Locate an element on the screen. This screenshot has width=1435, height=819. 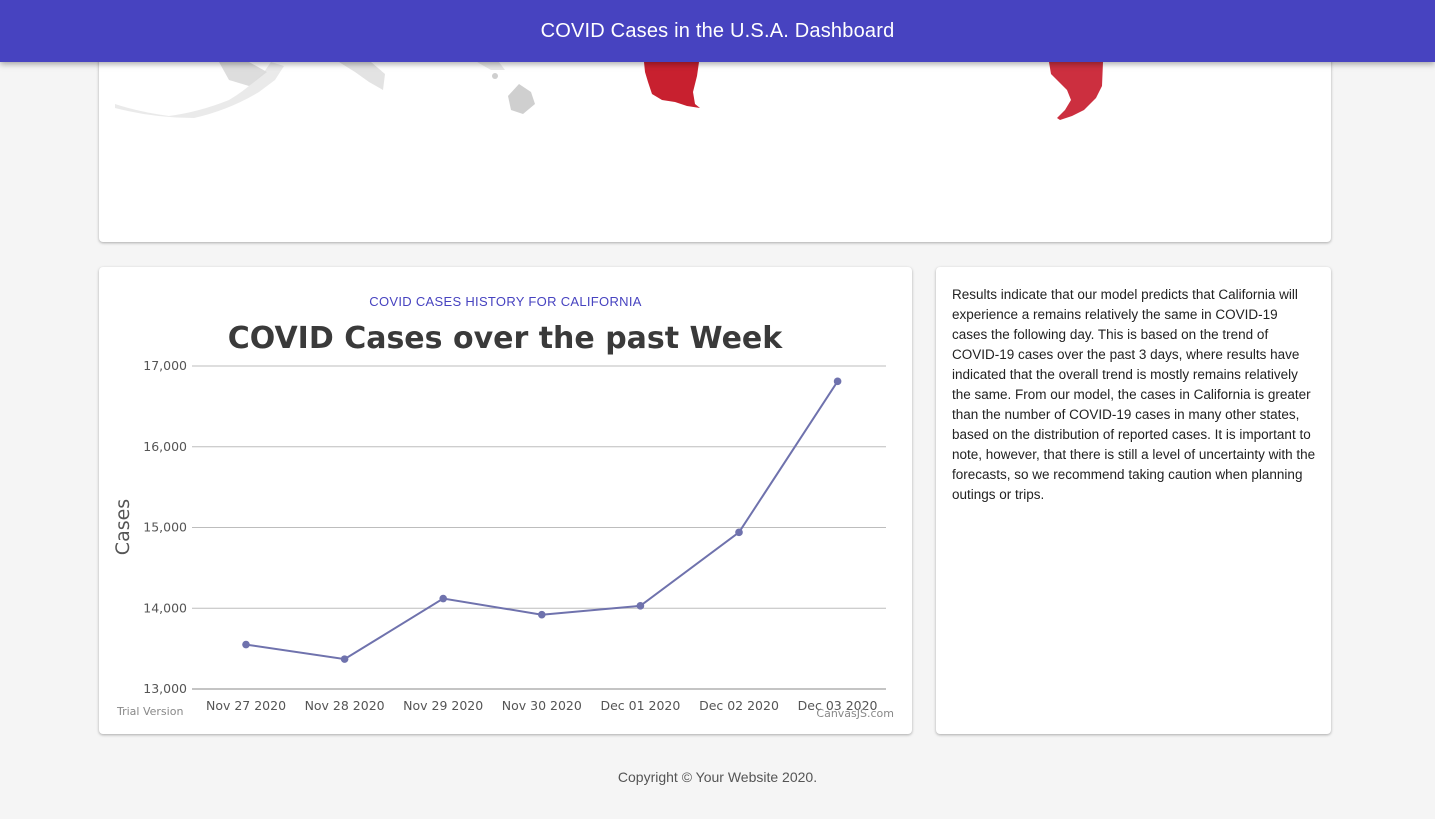
x-tick-label: Nov 30 2020 is located at coordinates (542, 705).